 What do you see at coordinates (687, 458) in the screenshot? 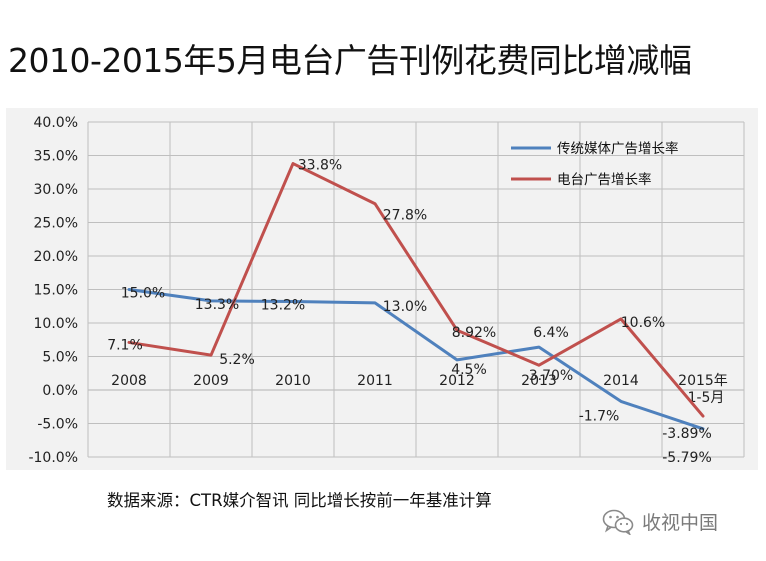
I see `data-label: -5.79%` at bounding box center [687, 458].